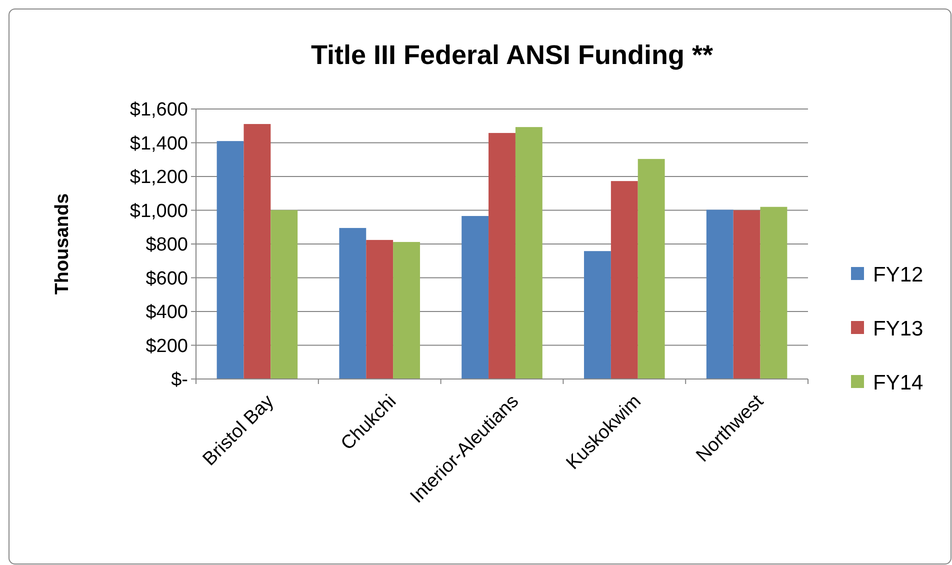 This screenshot has height=565, width=952. Describe the element at coordinates (167, 346) in the screenshot. I see `y-tick-label: $200` at that location.